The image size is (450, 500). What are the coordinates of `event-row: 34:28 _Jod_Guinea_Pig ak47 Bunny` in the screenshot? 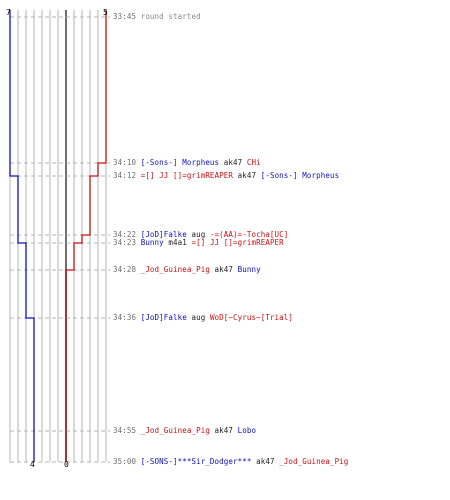 It's located at (187, 269).